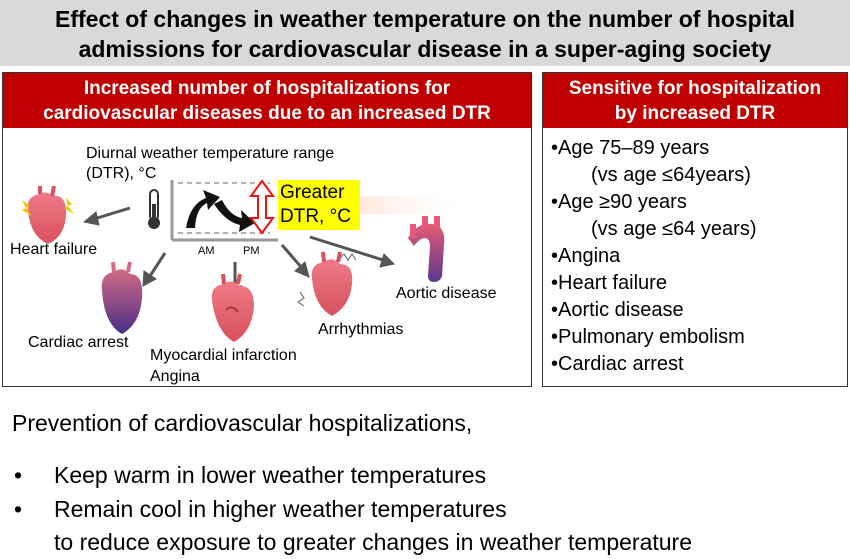  I want to click on thermometer-icon, so click(154, 209).